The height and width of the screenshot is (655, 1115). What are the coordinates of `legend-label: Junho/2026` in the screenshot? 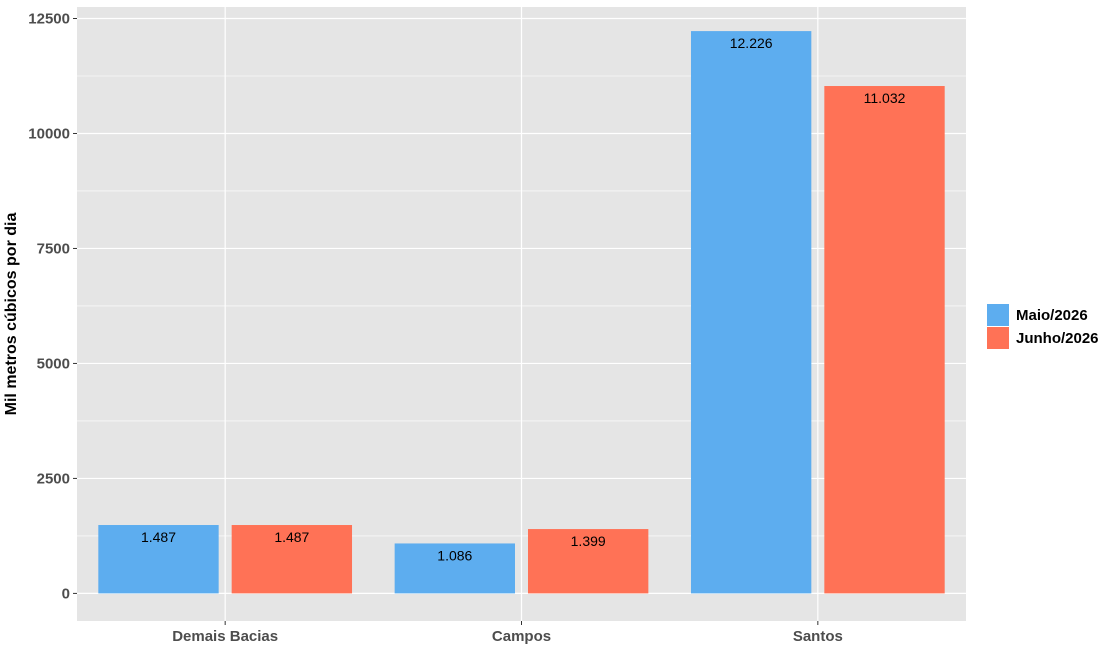 It's located at (1057, 338).